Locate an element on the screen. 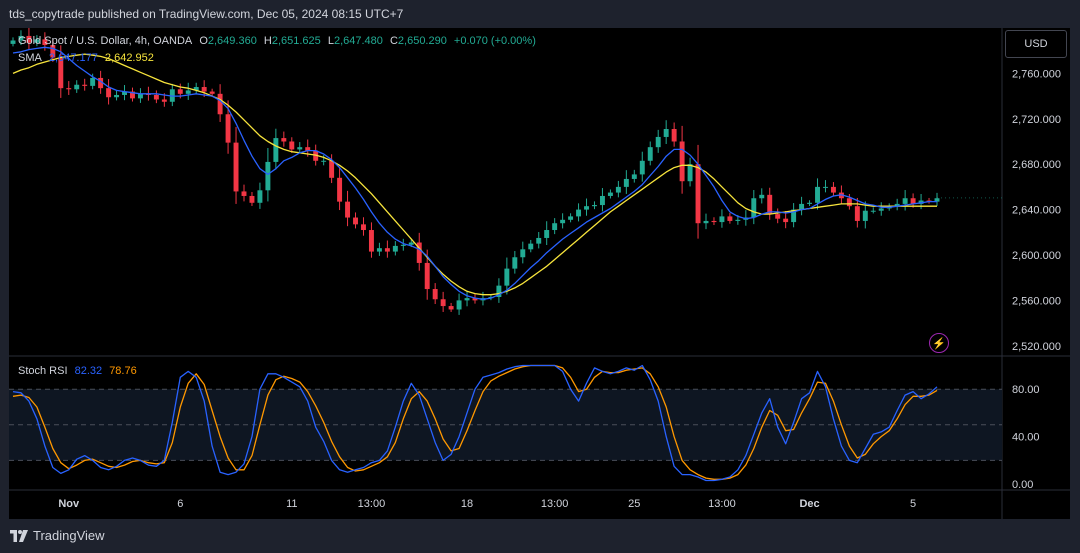 This screenshot has width=1080, height=553. time-tick-label: Nov is located at coordinates (69, 504).